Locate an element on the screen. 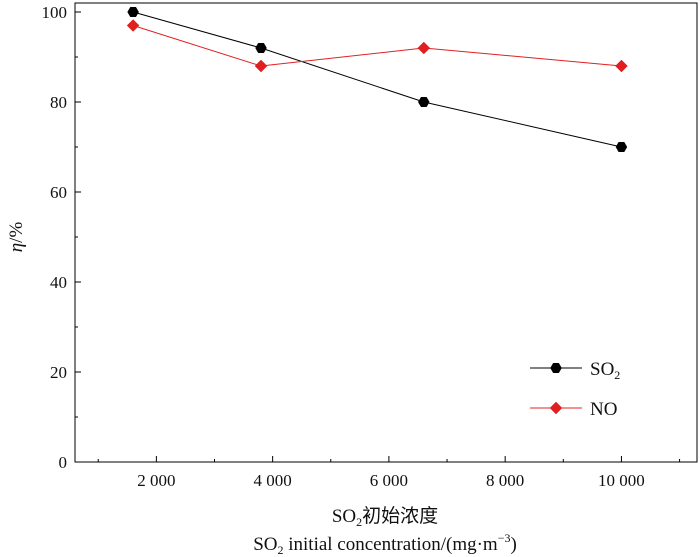  y-tick-label: 0 is located at coordinates (63, 462).